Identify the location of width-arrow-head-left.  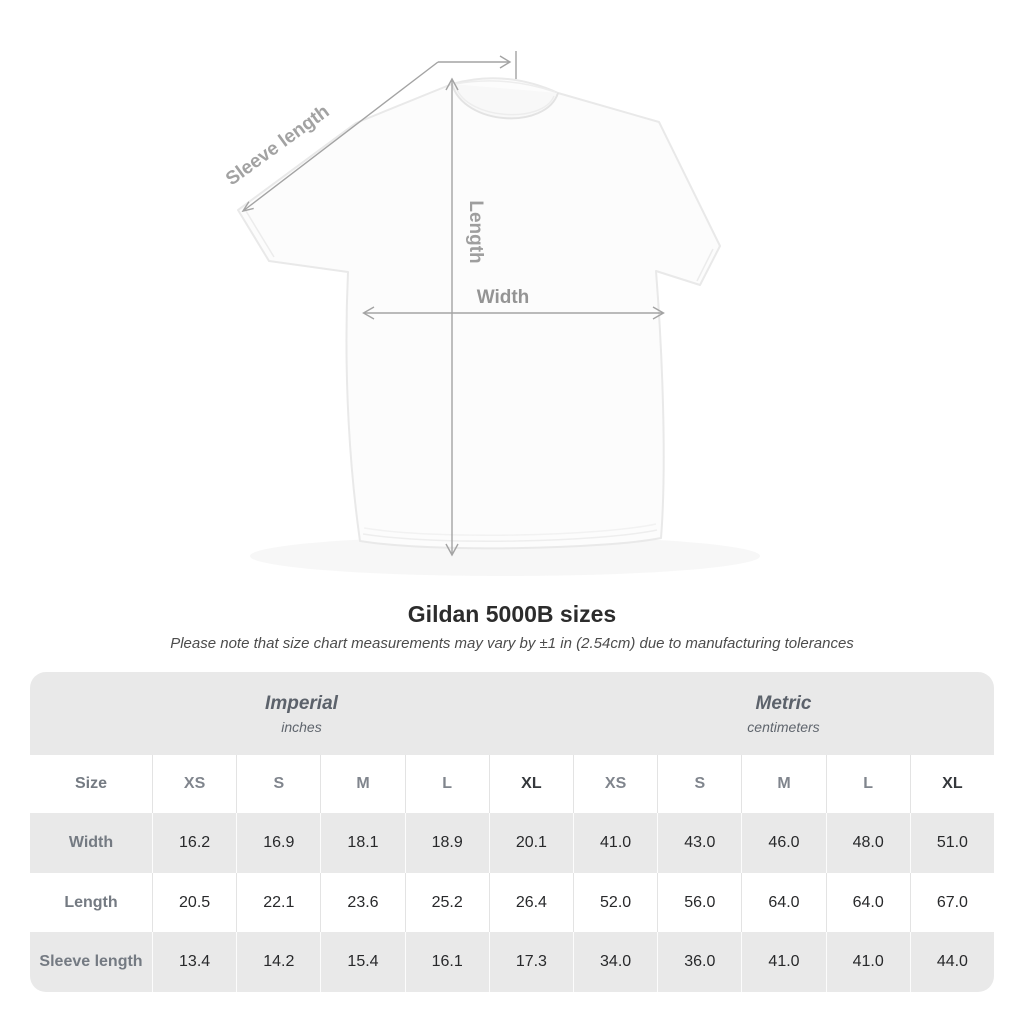
(368, 313).